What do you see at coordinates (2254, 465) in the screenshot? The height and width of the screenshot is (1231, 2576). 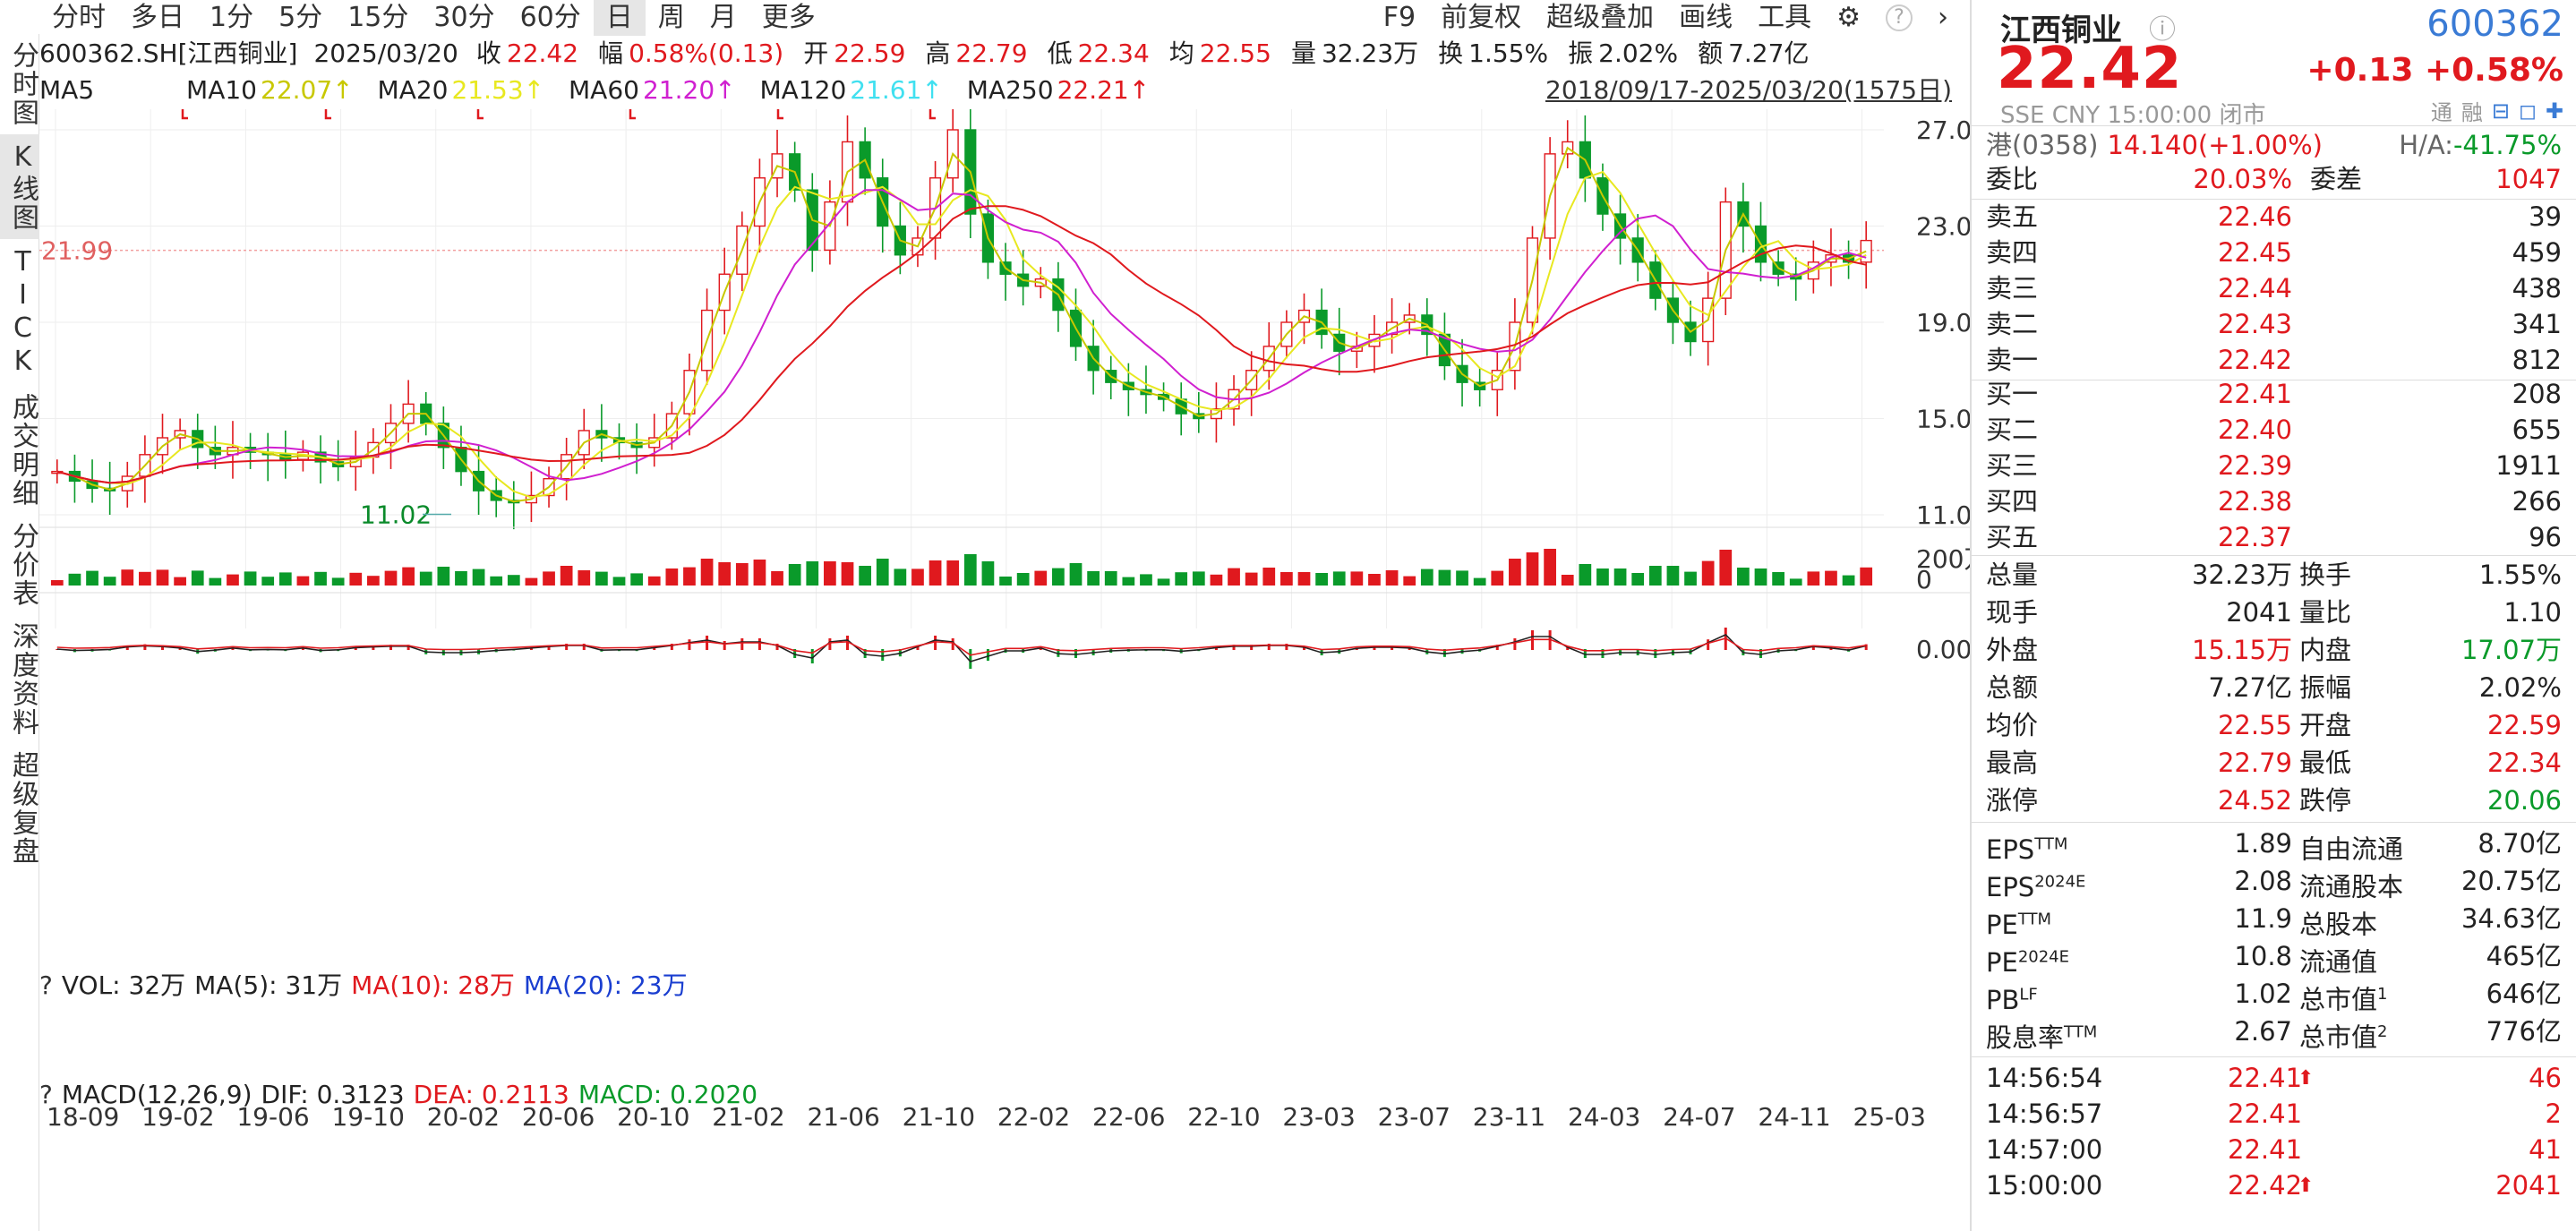 I see `book-price: 22.39` at bounding box center [2254, 465].